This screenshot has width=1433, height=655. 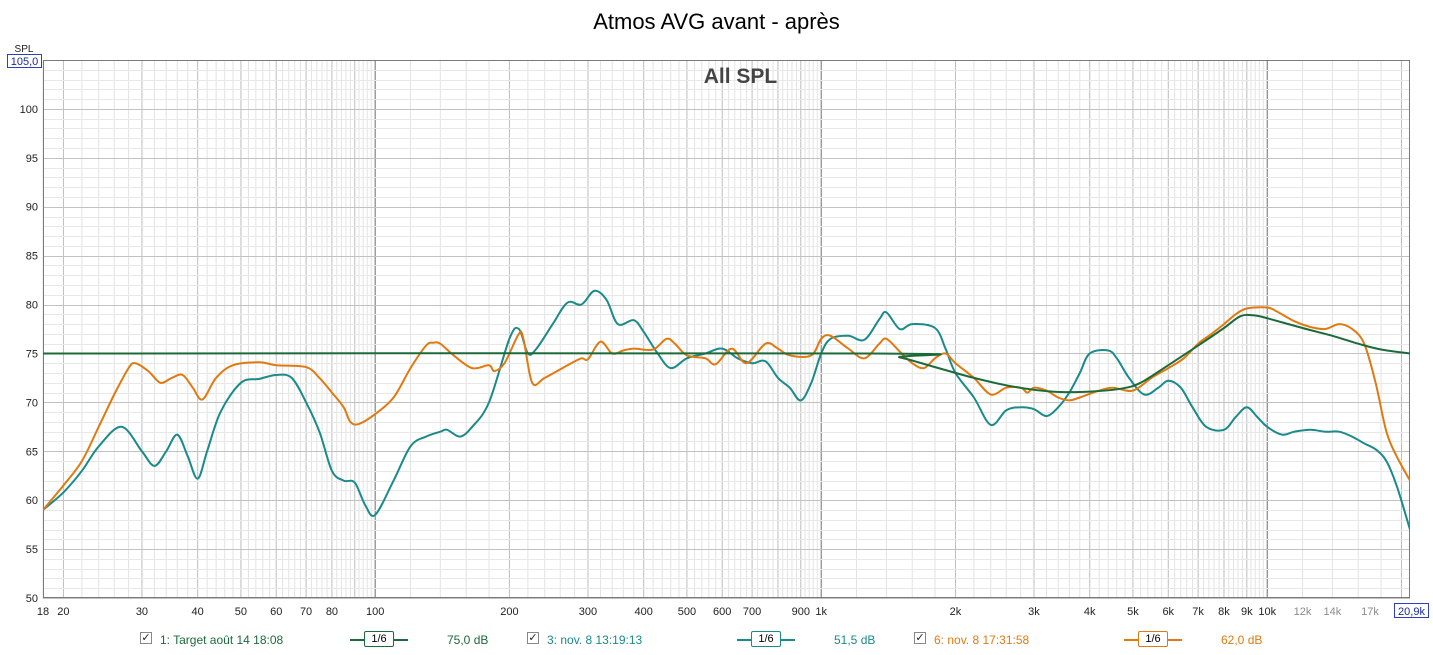 I want to click on target-smoothing-label: 1/6, so click(x=379, y=639).